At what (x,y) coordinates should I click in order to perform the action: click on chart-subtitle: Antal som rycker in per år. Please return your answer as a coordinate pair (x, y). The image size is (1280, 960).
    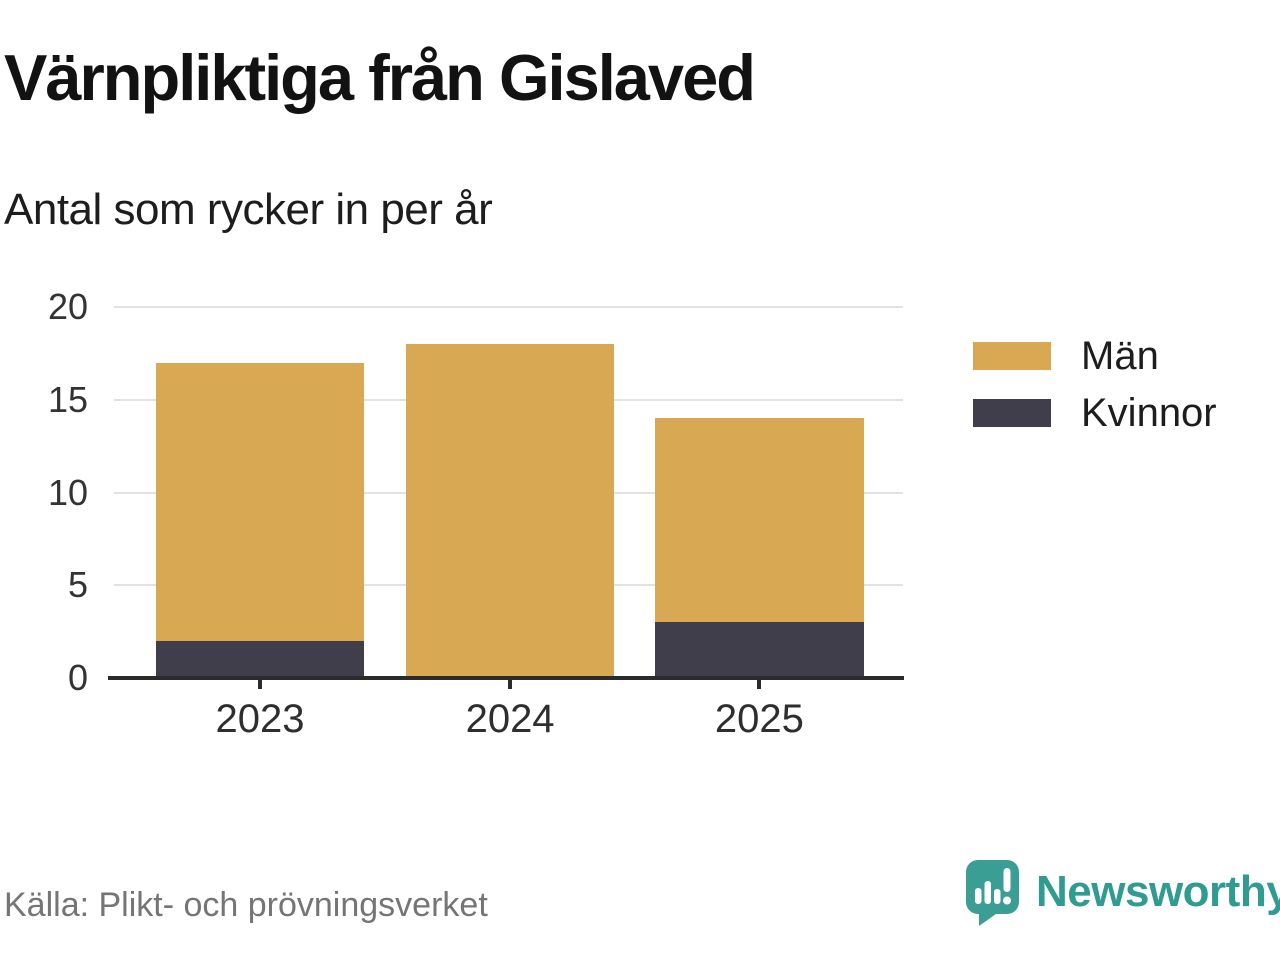
    Looking at the image, I should click on (248, 209).